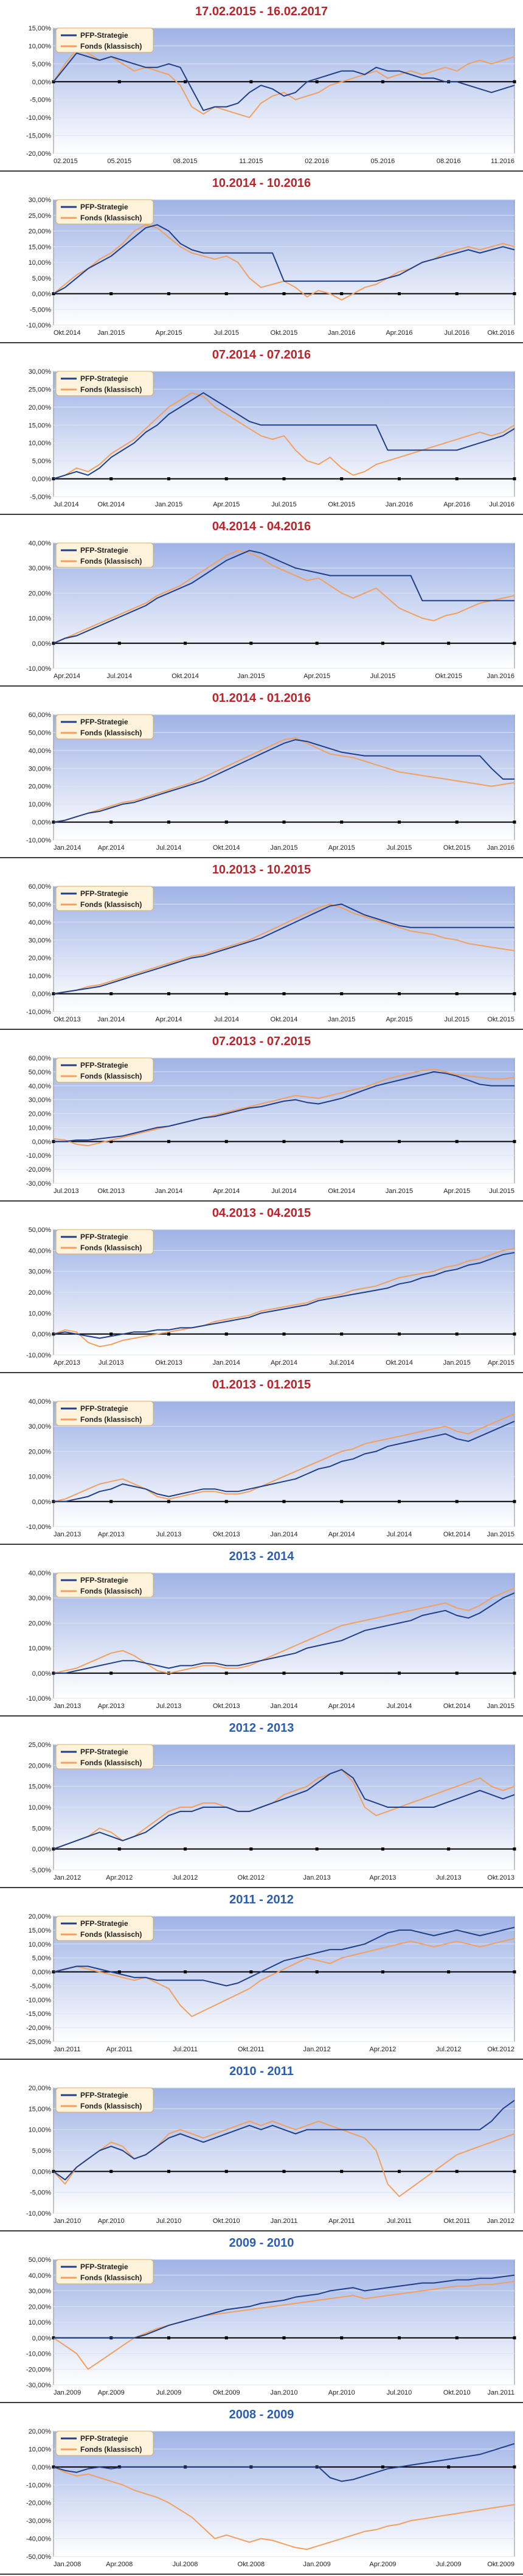 Image resolution: width=523 pixels, height=2576 pixels. Describe the element at coordinates (41, 1745) in the screenshot. I see `y-tick-label: 25,00%` at that location.